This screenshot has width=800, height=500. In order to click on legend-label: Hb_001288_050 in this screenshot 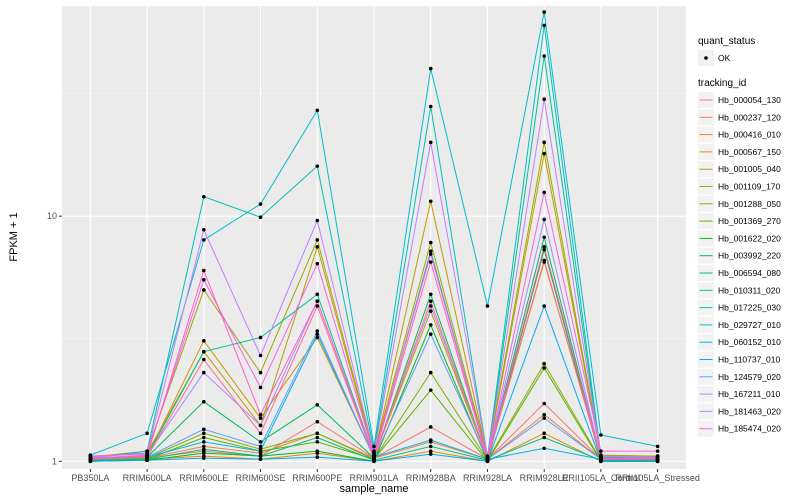, I will do `click(749, 204)`.